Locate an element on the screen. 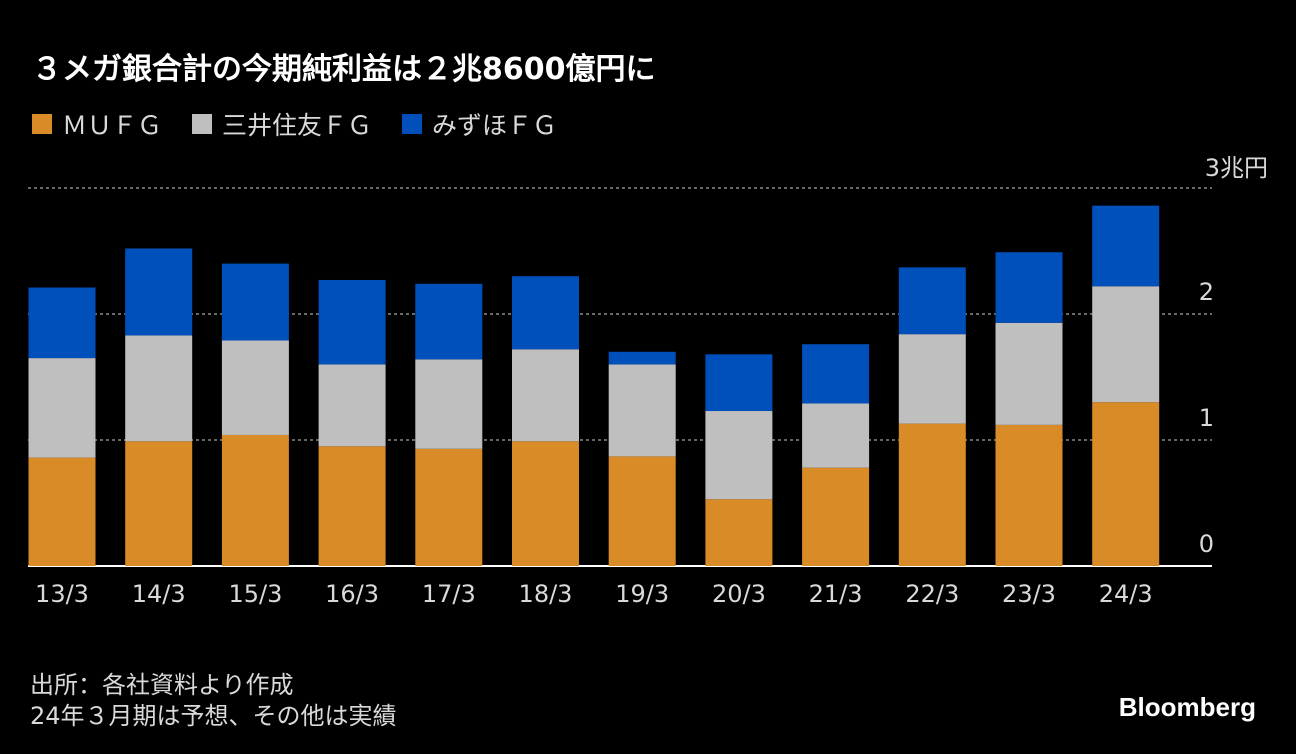  legend-item-mizuho: みずほＦＧ is located at coordinates (479, 124).